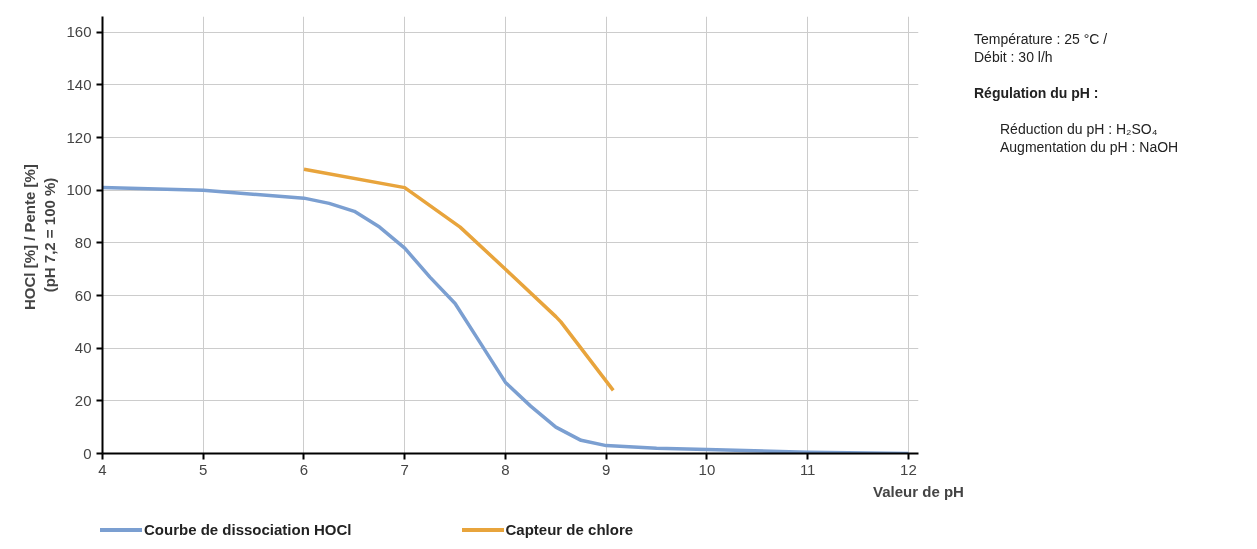  I want to click on y-tick-label: 160, so click(79, 32).